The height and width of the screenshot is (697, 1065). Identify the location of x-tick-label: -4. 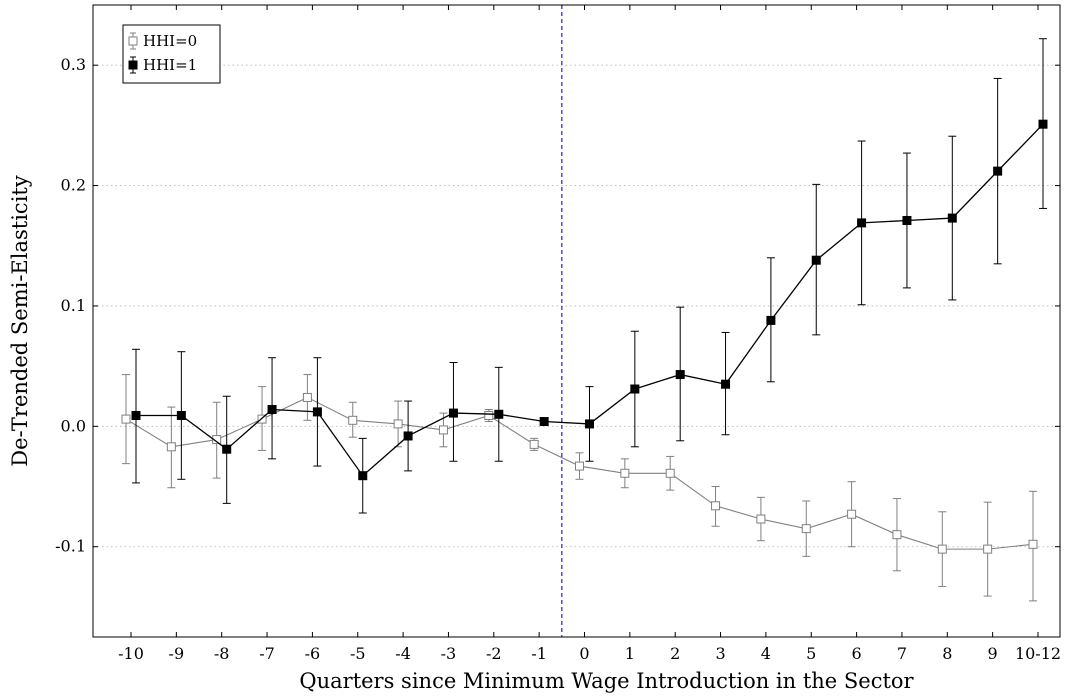
(403, 653).